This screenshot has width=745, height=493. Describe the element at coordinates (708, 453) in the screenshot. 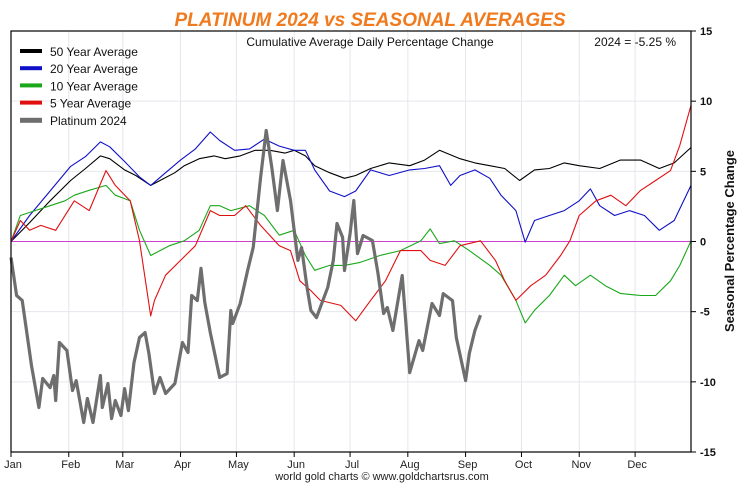

I see `y-tick-label: -15` at that location.